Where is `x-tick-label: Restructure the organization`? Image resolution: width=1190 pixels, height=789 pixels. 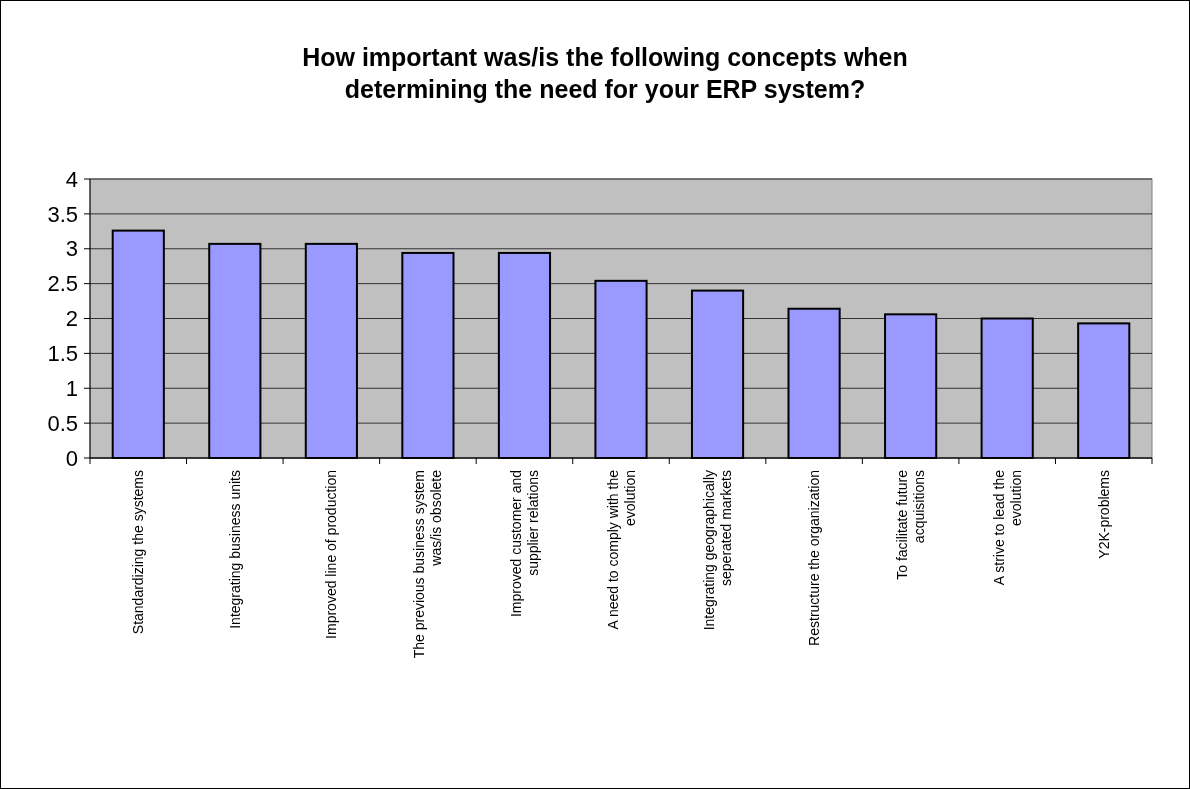 x-tick-label: Restructure the organization is located at coordinates (814, 558).